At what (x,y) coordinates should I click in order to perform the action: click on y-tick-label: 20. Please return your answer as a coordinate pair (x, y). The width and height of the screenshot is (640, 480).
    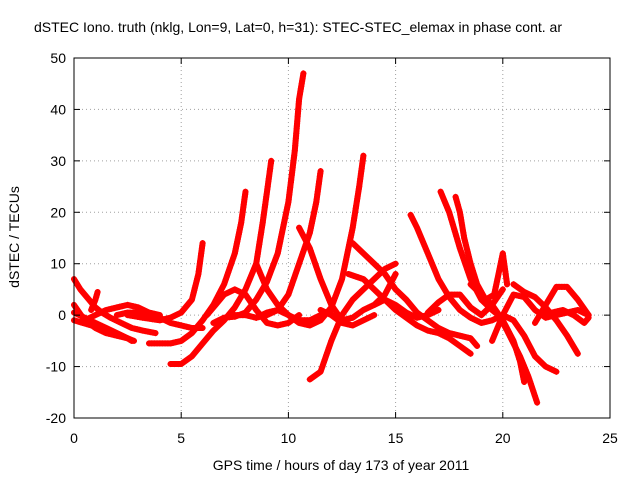
    Looking at the image, I should click on (58, 212).